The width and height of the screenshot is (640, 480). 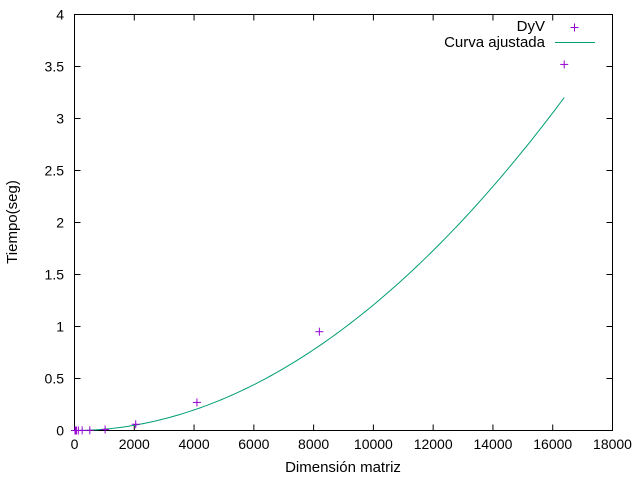 I want to click on y-axis-title: Tiempo(seg), so click(x=12, y=222).